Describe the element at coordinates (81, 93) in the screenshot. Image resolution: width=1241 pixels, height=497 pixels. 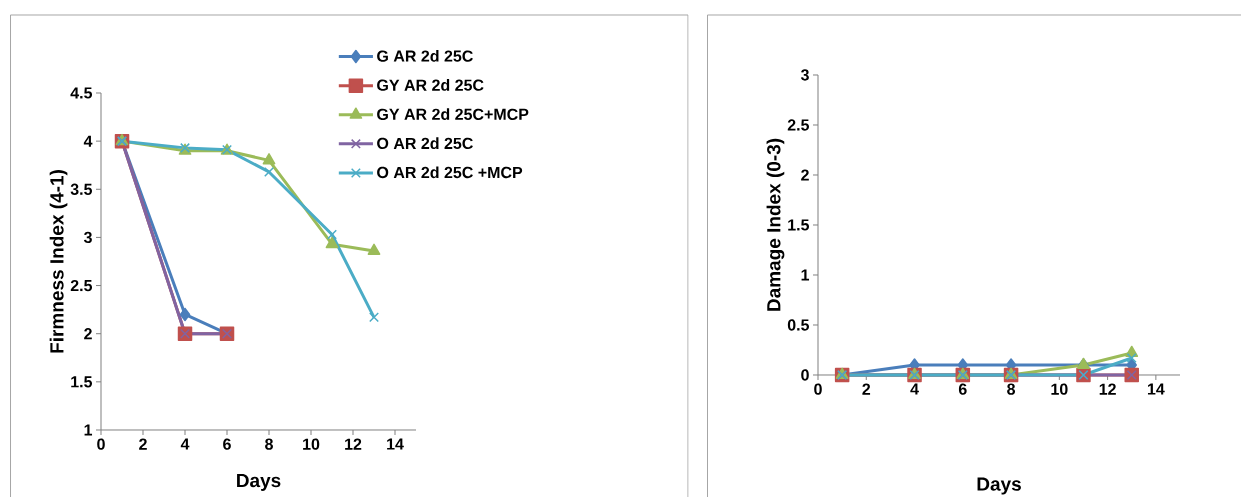
I see `y-tick-label: 4.5` at that location.